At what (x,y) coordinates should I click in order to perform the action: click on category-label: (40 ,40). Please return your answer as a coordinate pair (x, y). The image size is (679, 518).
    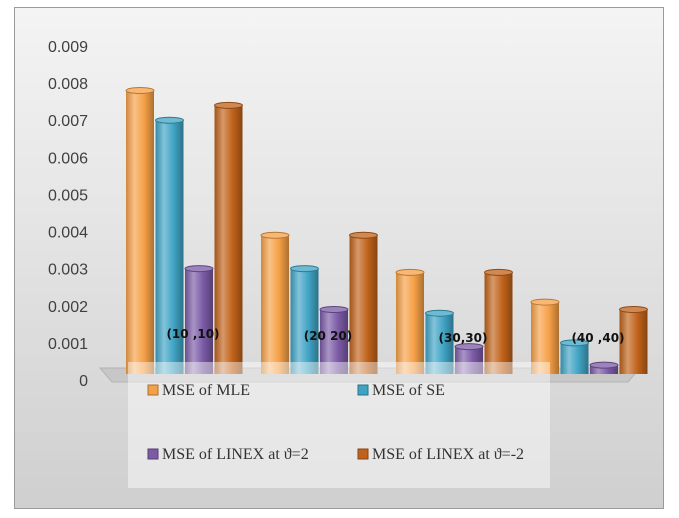
    Looking at the image, I should click on (597, 338).